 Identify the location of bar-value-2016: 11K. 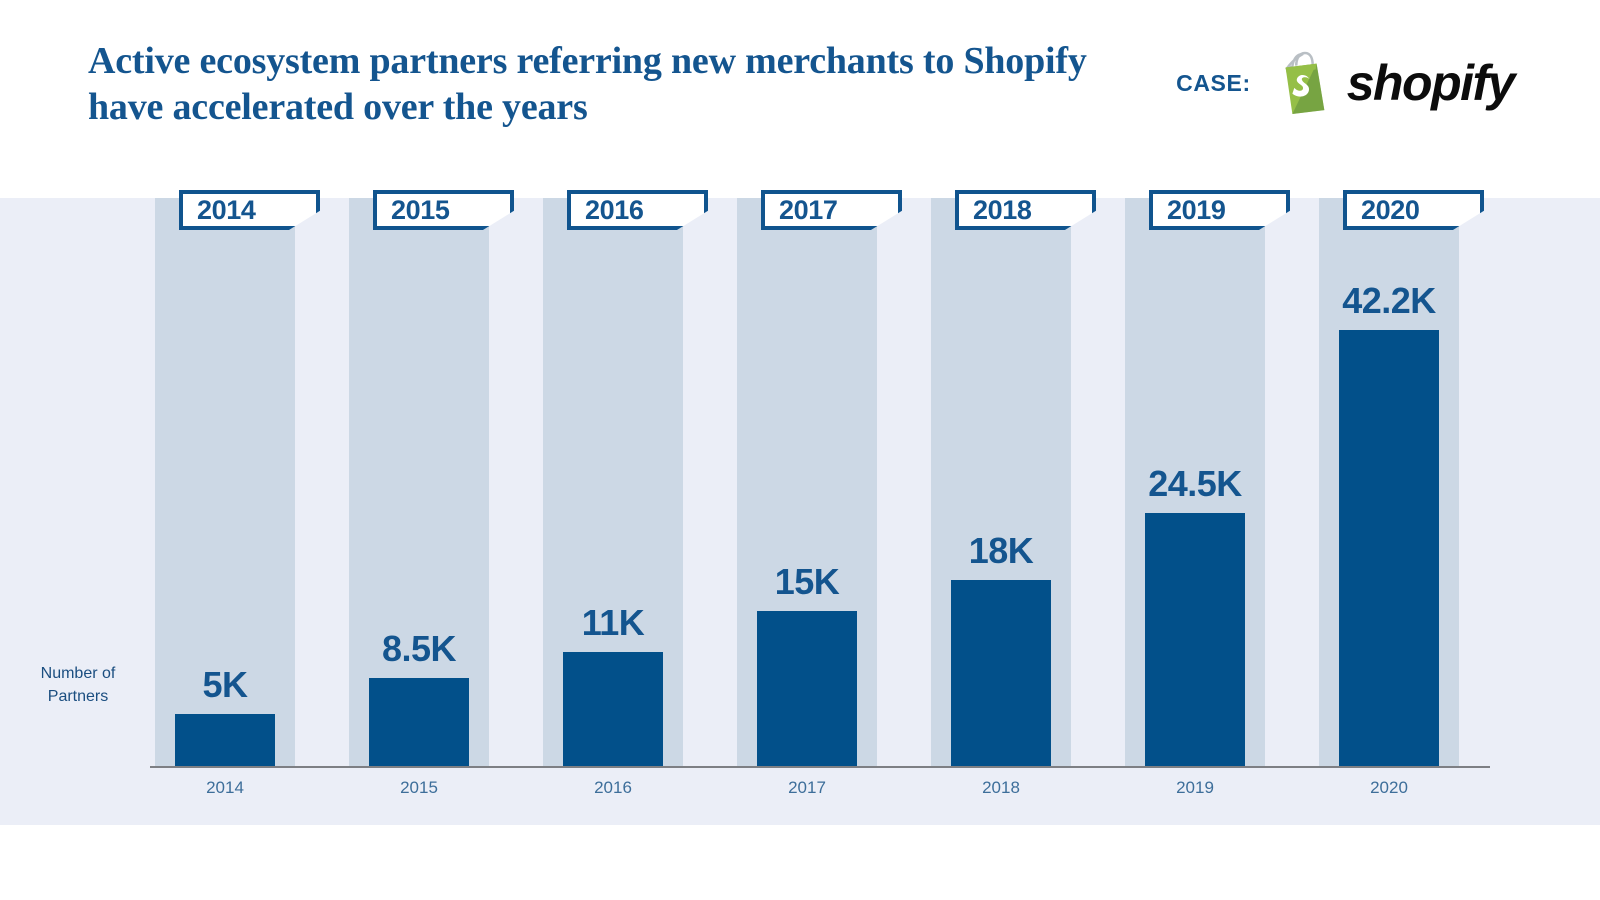
(613, 622).